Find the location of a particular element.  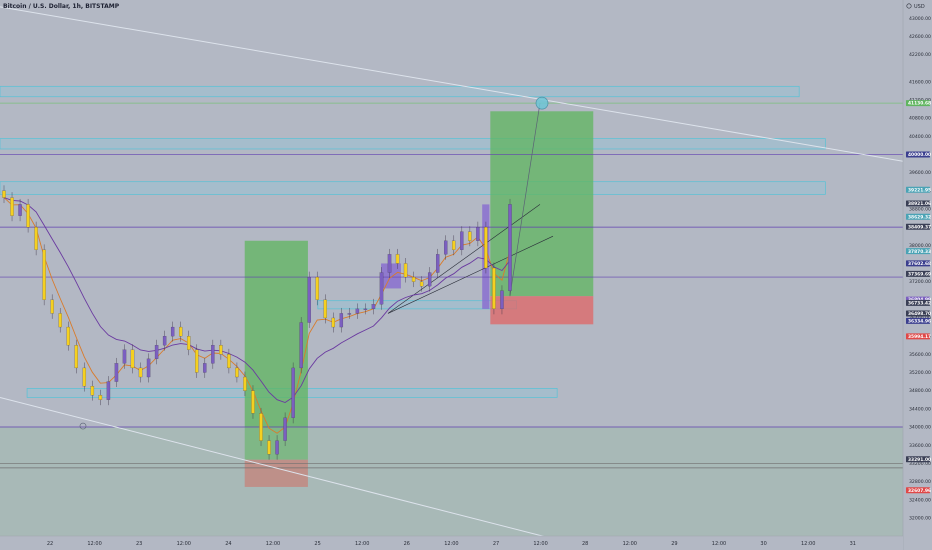

settings-icon is located at coordinates (909, 6).